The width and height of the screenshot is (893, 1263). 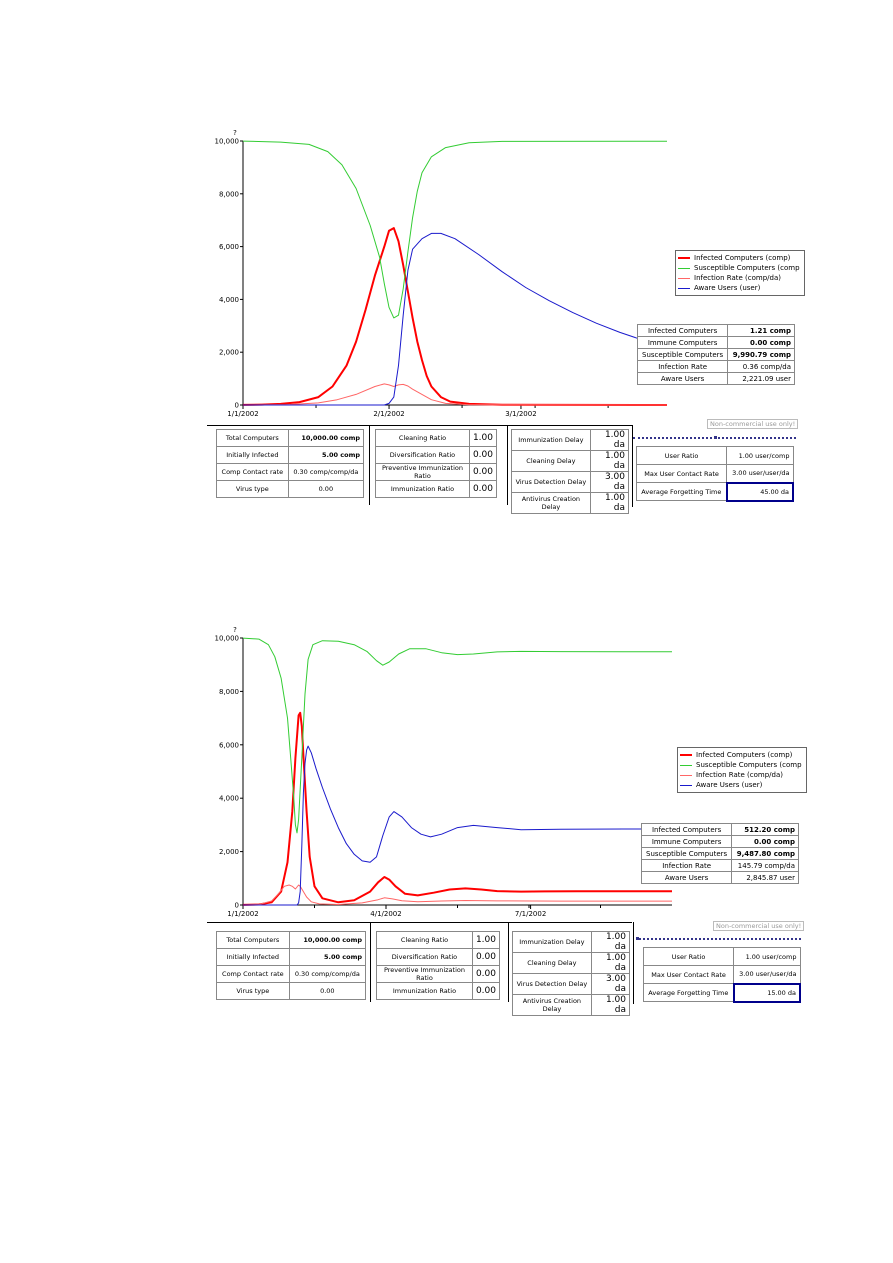 I want to click on x-tick-label: 3/1/2002, so click(x=520, y=414).